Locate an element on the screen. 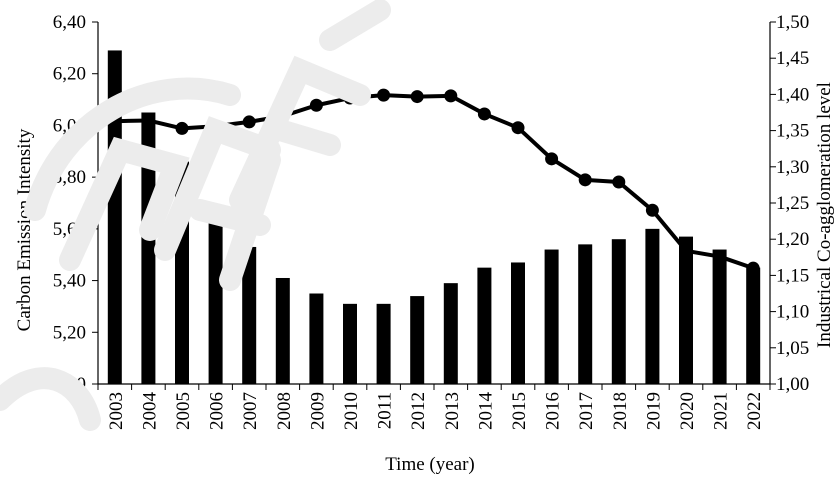 Image resolution: width=840 pixels, height=482 pixels. x-tick-label: 2007 is located at coordinates (250, 411).